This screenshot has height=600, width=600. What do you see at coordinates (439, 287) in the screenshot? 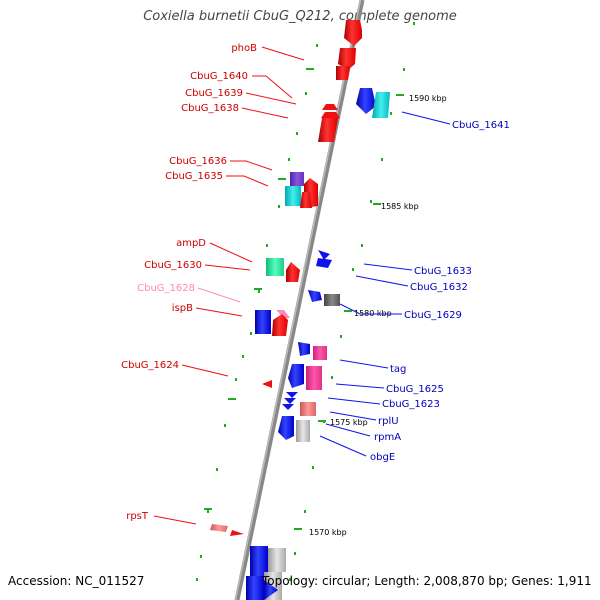
I see `label-CbuG_1632: CbuG_1632` at bounding box center [439, 287].